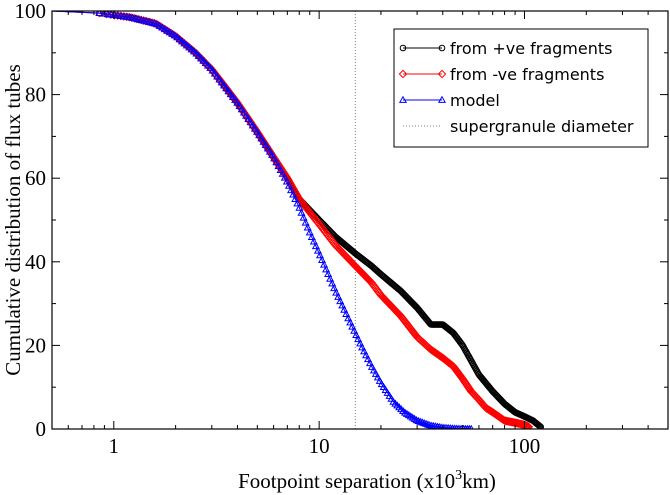 This screenshot has height=495, width=670. Describe the element at coordinates (41, 429) in the screenshot. I see `y-tick-label: 0` at that location.